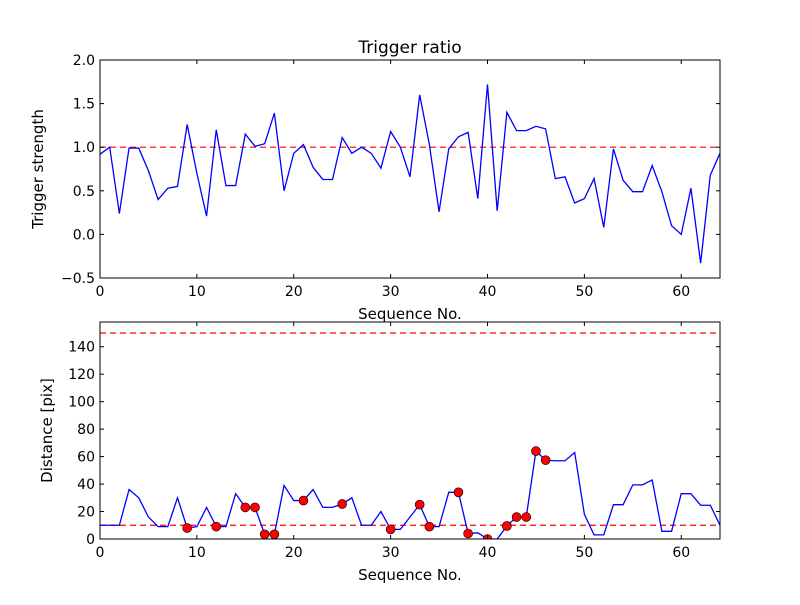  Describe the element at coordinates (47, 430) in the screenshot. I see `y-axis-label: Distance [pix]` at that location.